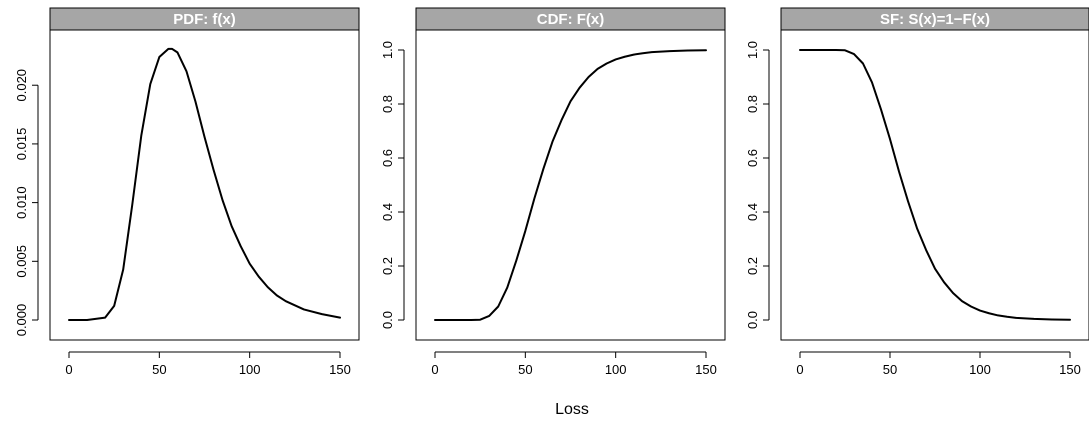 The height and width of the screenshot is (426, 1089). I want to click on y-tick-label: 0.005, so click(21, 261).